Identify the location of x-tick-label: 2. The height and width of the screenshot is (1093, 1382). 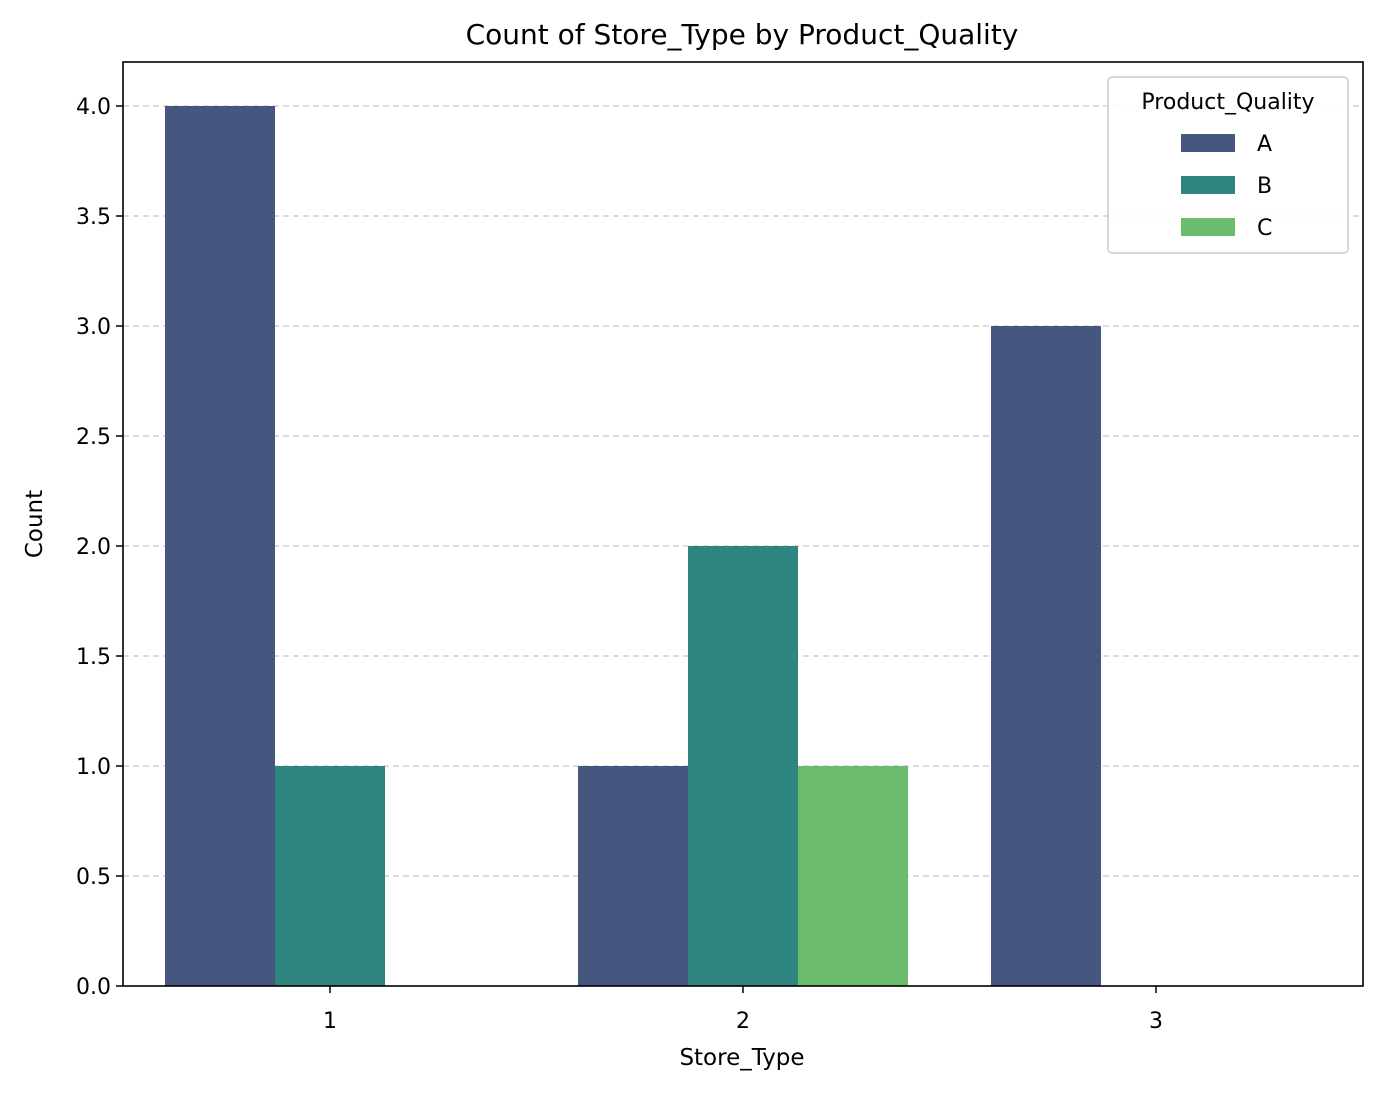
(743, 1021).